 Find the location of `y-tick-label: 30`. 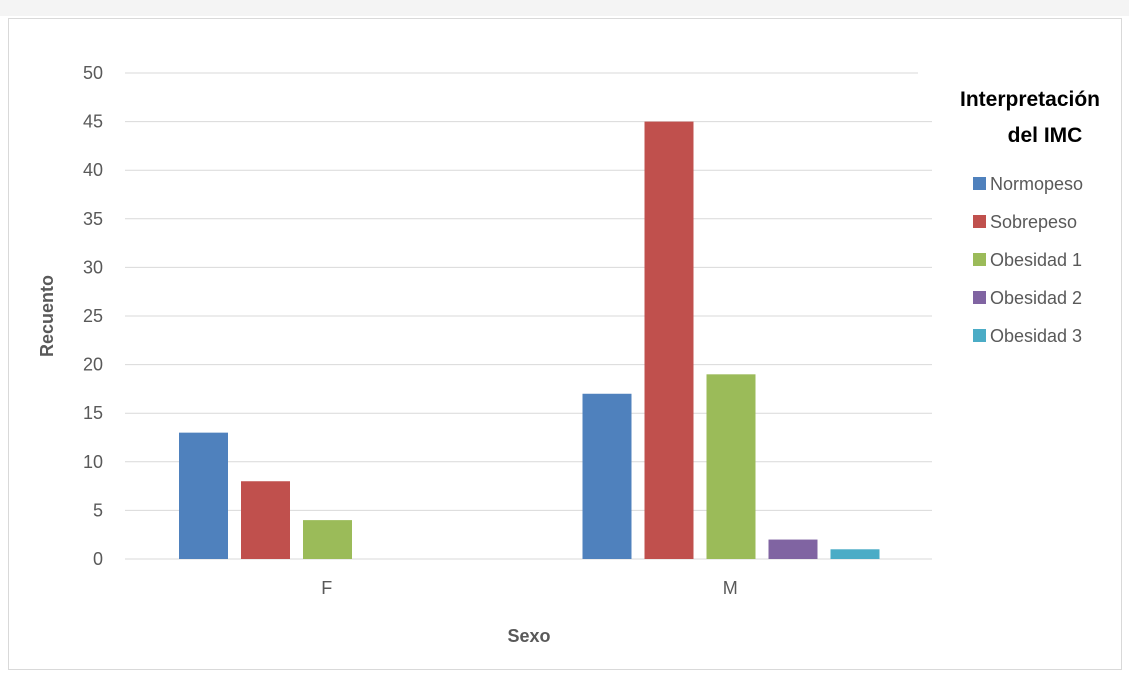

y-tick-label: 30 is located at coordinates (93, 267).